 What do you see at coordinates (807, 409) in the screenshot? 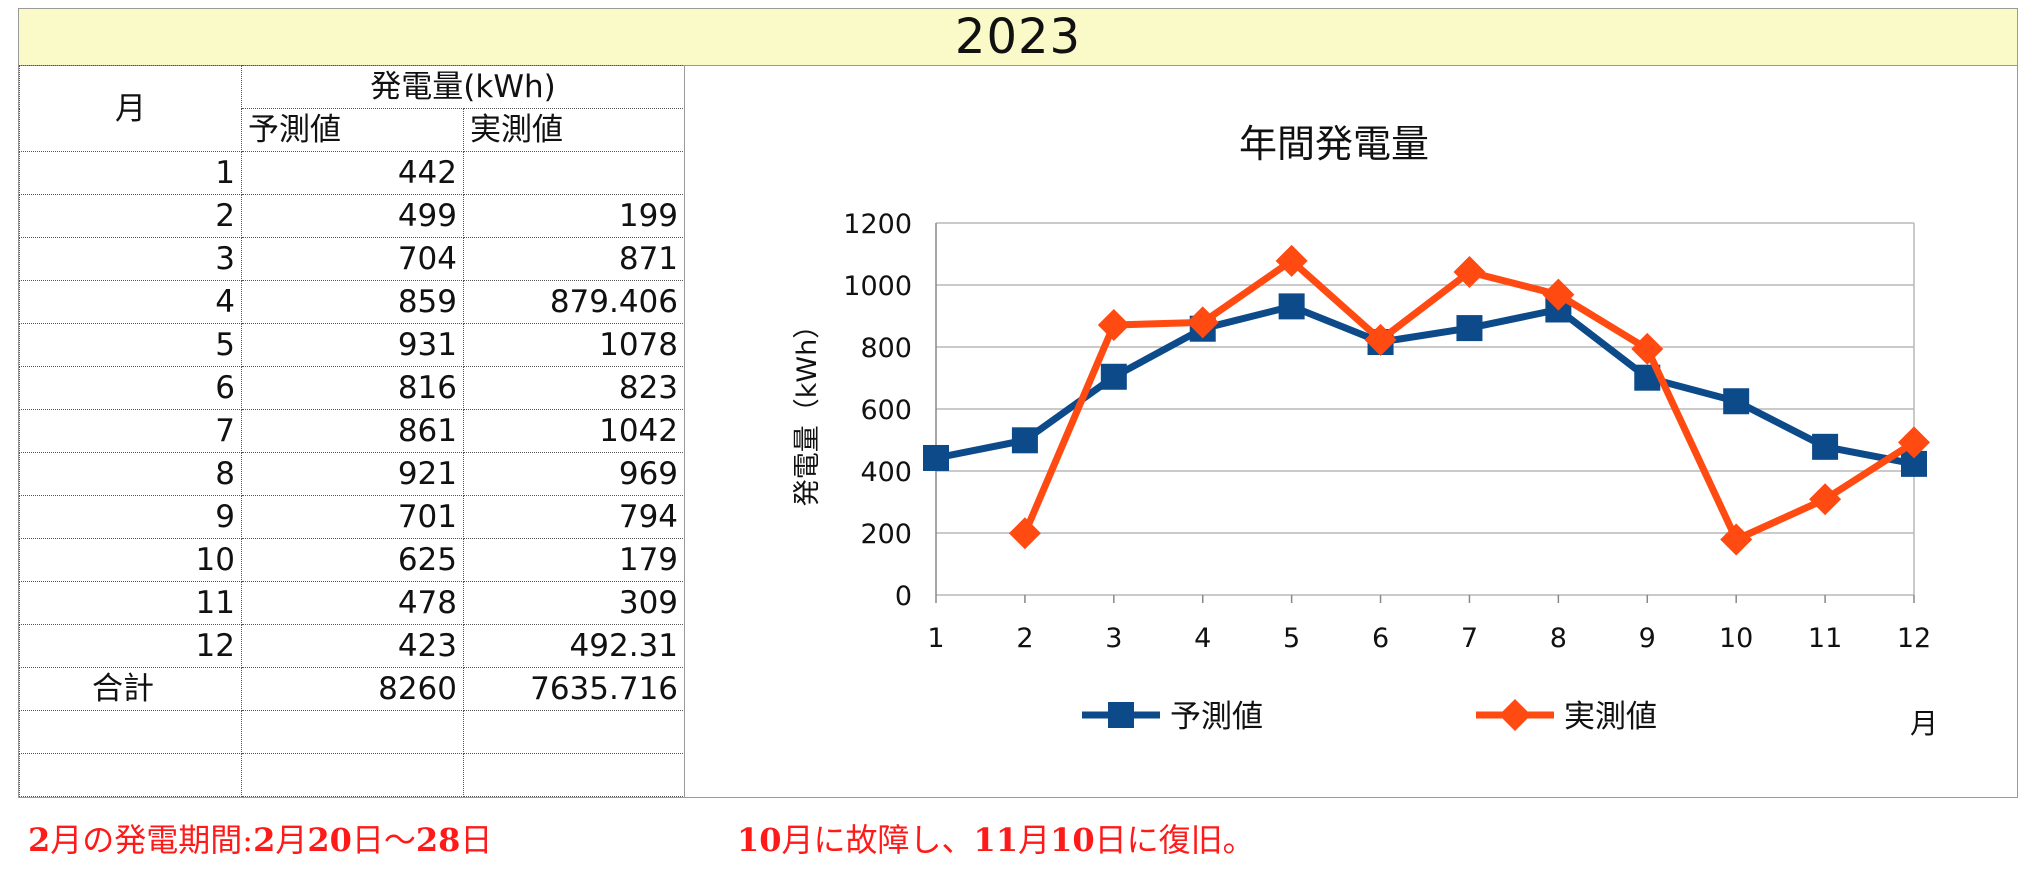
I see `y-axis-label: 発電量（kWh）` at bounding box center [807, 409].